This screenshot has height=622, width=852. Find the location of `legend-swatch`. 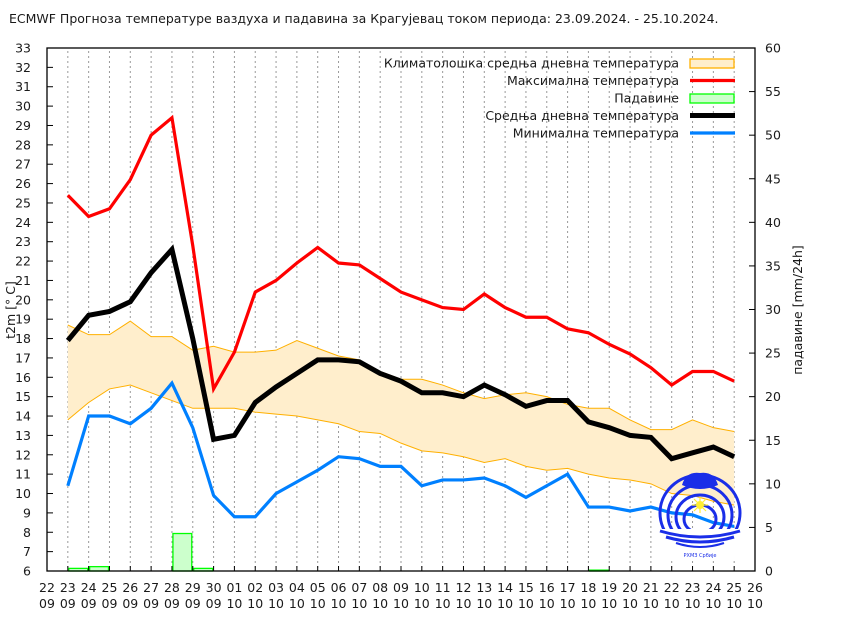

legend-swatch is located at coordinates (712, 63).